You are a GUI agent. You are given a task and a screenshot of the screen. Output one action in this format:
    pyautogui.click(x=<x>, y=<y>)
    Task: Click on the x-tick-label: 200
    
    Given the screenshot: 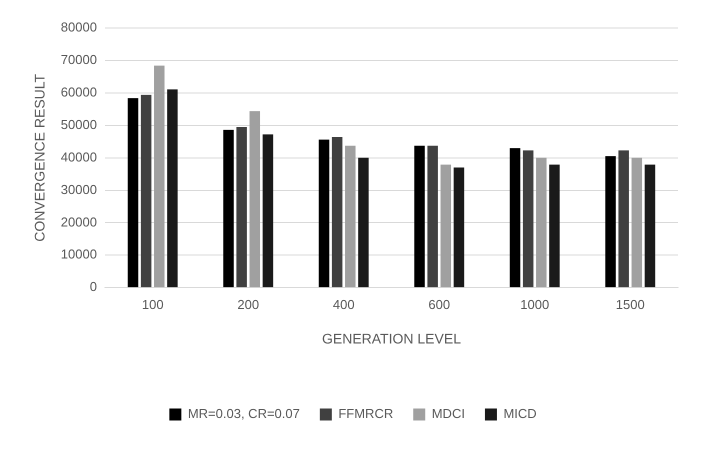 What is the action you would take?
    pyautogui.click(x=248, y=304)
    